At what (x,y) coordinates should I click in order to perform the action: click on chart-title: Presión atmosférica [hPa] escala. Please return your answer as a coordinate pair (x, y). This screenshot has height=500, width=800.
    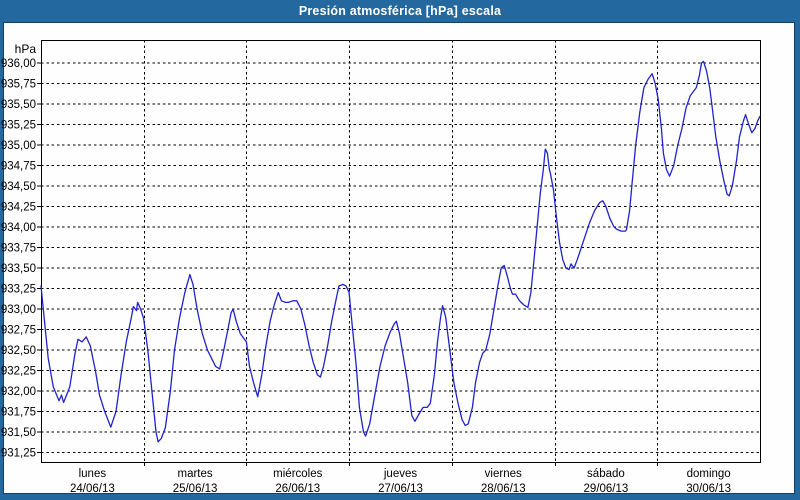
    Looking at the image, I should click on (400, 11).